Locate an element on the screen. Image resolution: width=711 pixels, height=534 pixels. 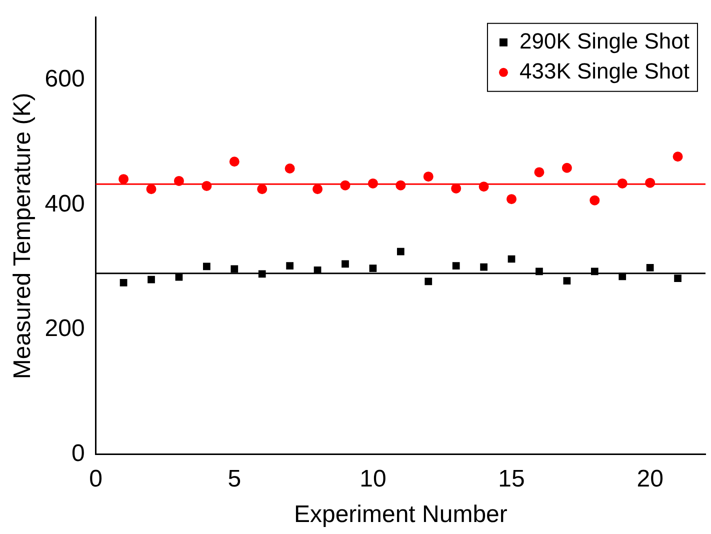
y-tick-label: 200 is located at coordinates (64, 328).